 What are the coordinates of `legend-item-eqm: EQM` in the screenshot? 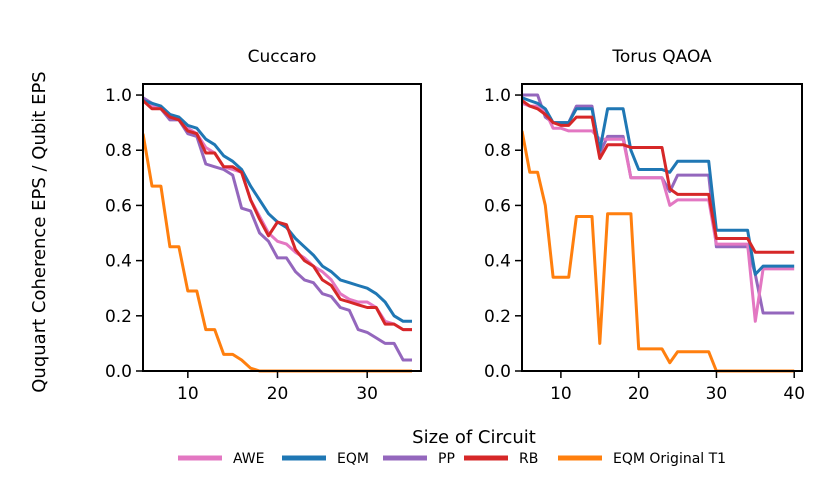 It's located at (325, 459).